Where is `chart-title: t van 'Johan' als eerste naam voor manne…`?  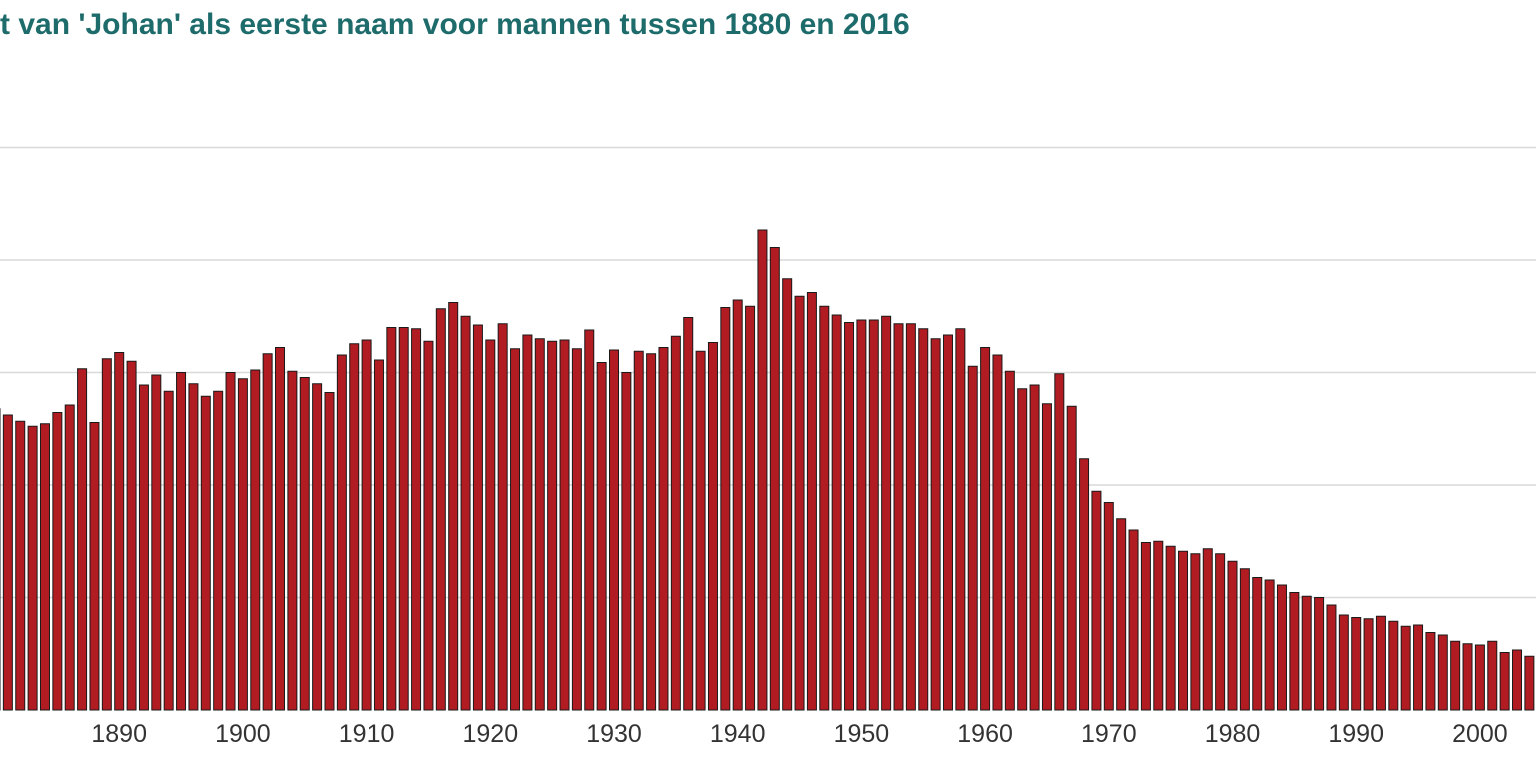
chart-title: t van 'Johan' als eerste naam voor manne… is located at coordinates (455, 24).